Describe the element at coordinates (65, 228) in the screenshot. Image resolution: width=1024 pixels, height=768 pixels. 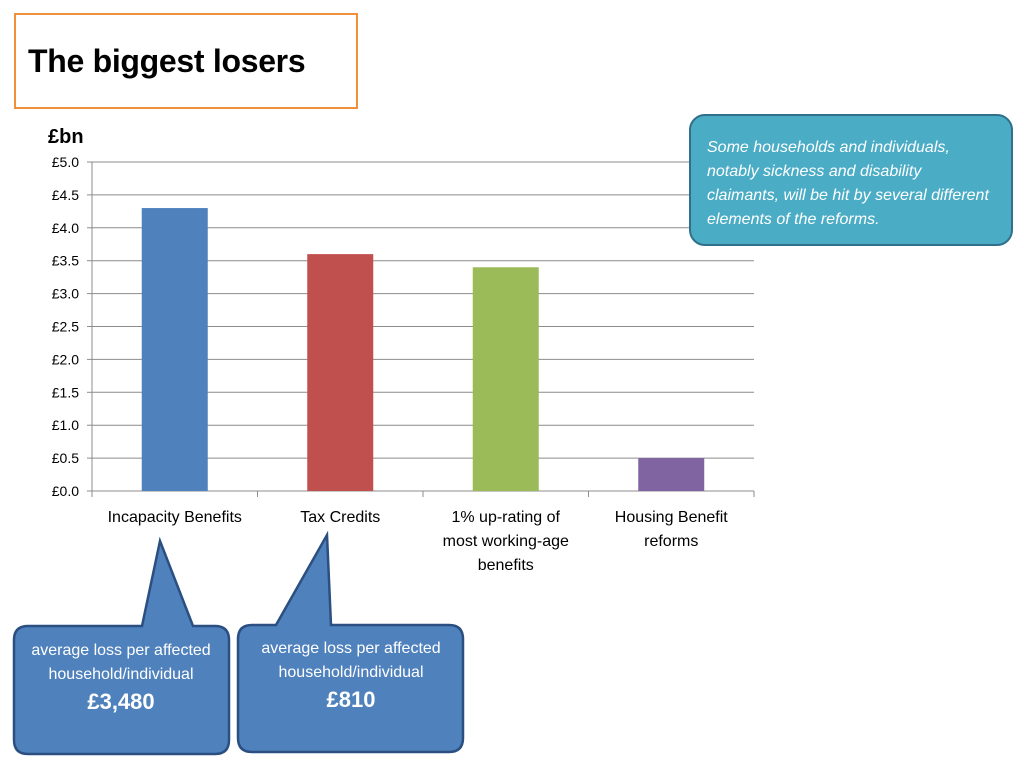
I see `y-tick-label: £4.0` at that location.